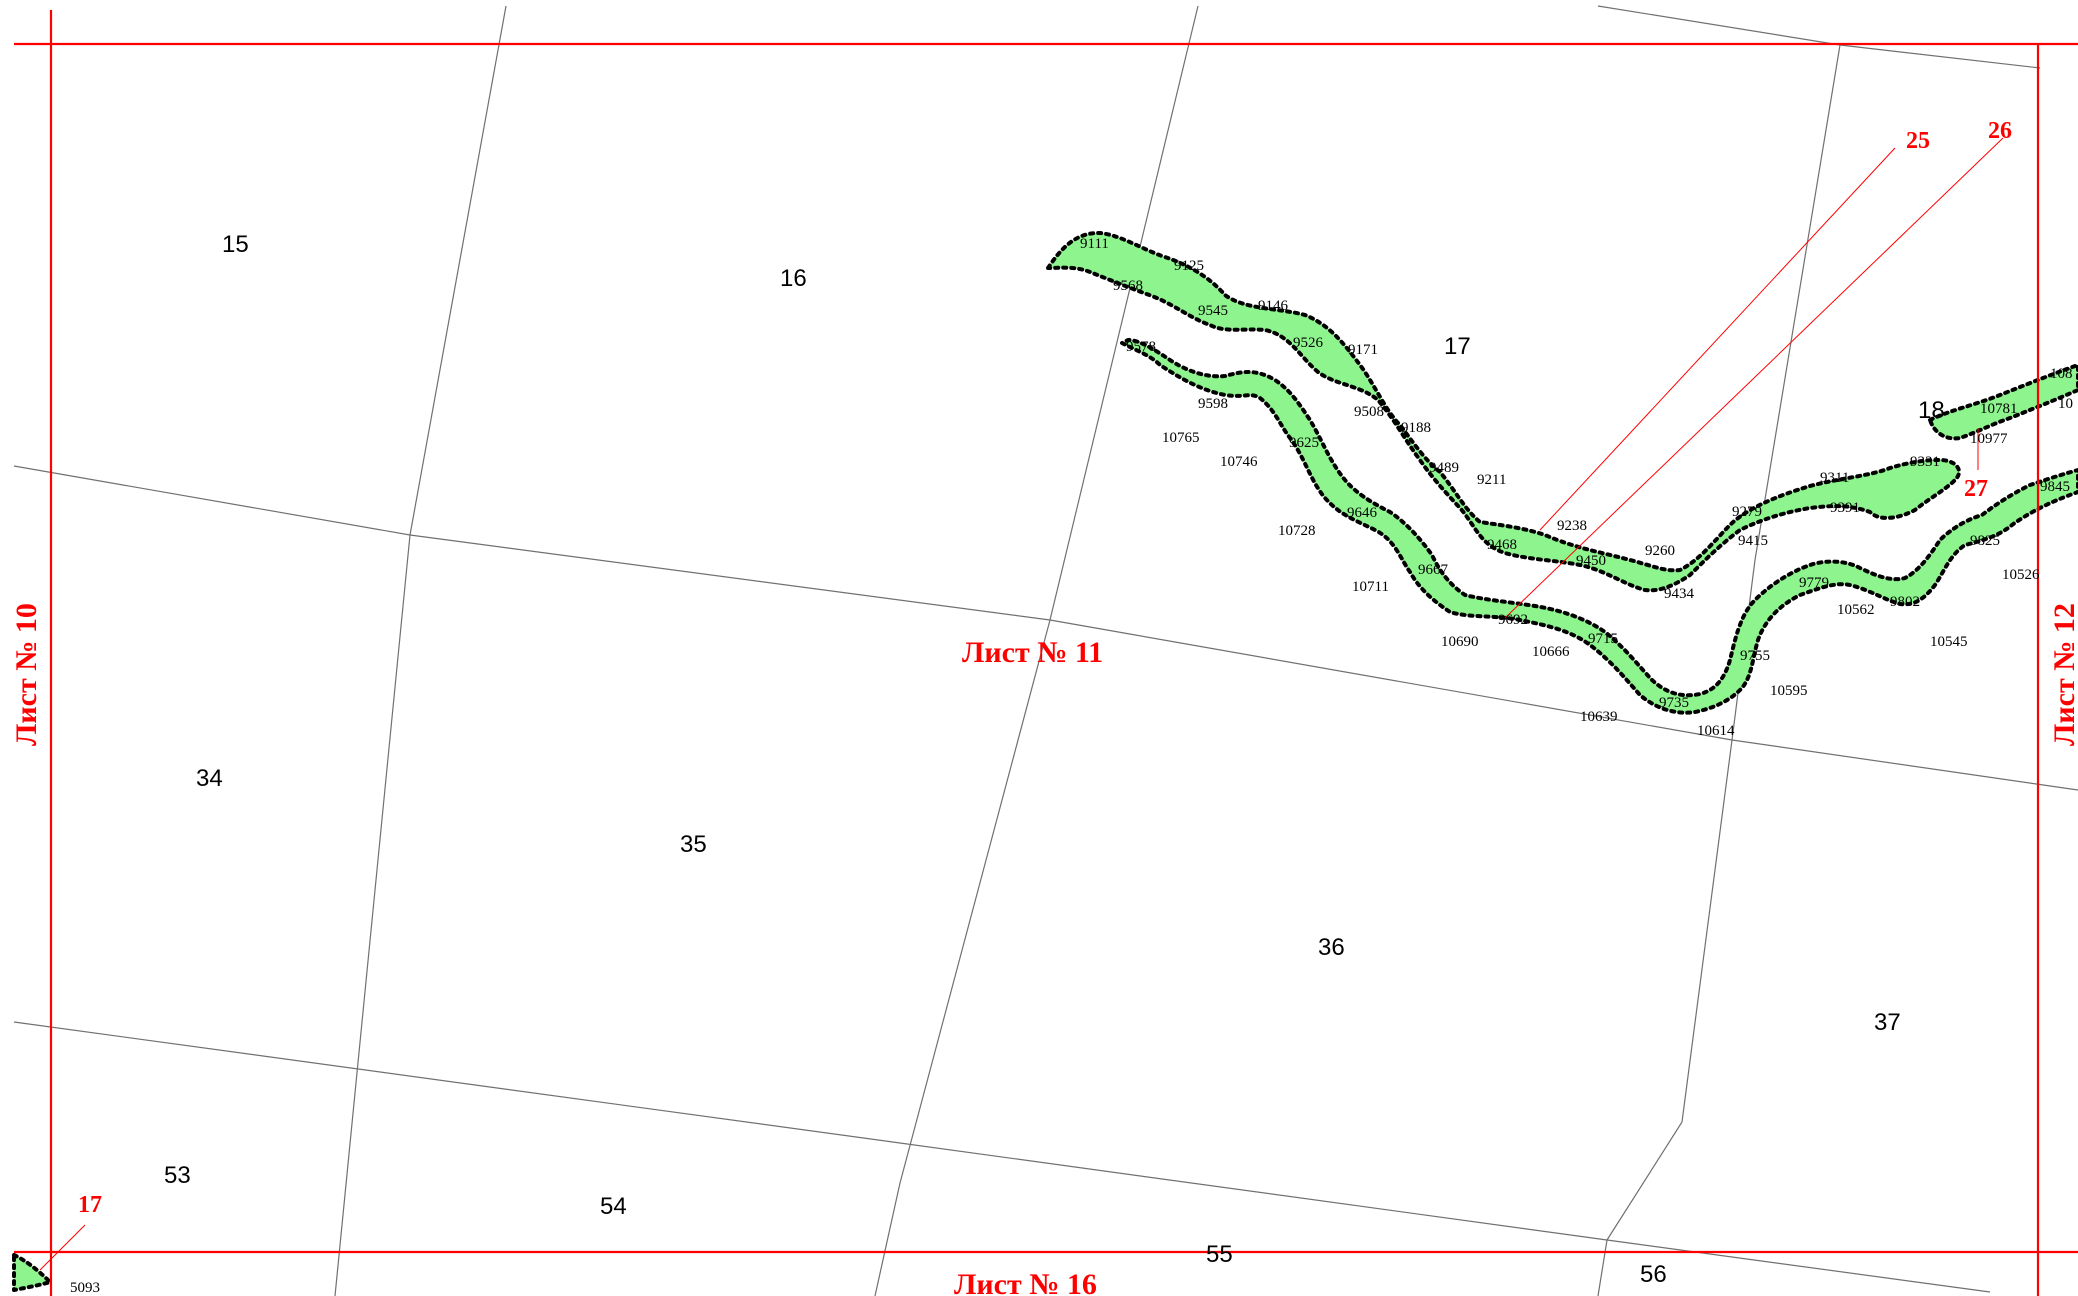 The height and width of the screenshot is (1296, 2078). Describe the element at coordinates (26, 674) in the screenshot. I see `sheet-left-label: Лист № 10` at that location.